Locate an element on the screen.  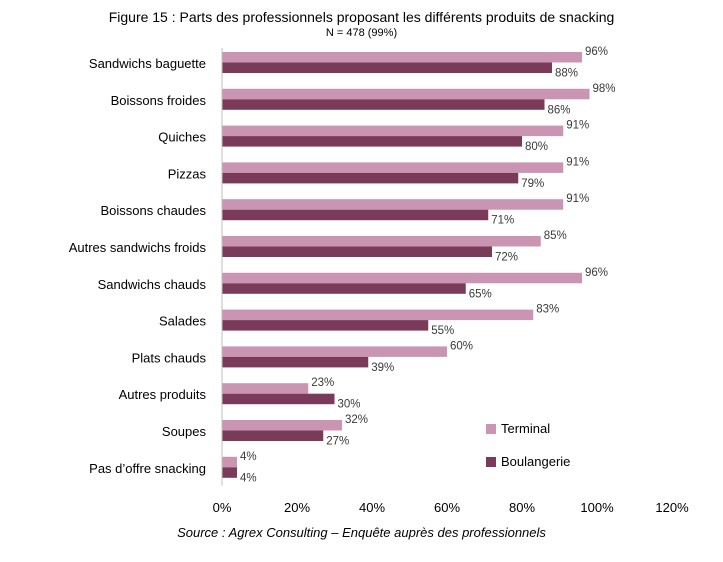
data-label: 23% is located at coordinates (322, 383).